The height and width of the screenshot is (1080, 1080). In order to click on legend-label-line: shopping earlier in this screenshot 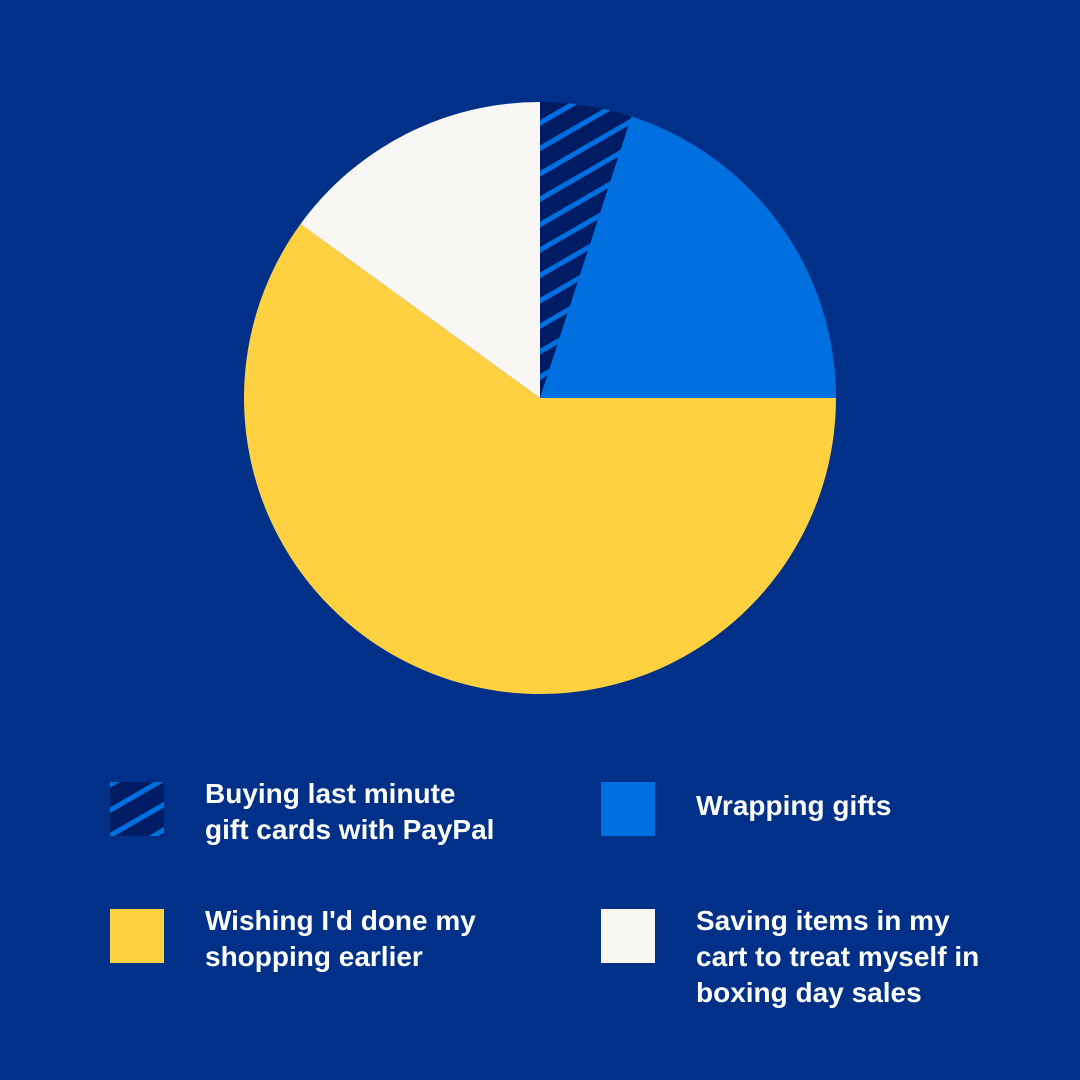, I will do `click(314, 956)`.